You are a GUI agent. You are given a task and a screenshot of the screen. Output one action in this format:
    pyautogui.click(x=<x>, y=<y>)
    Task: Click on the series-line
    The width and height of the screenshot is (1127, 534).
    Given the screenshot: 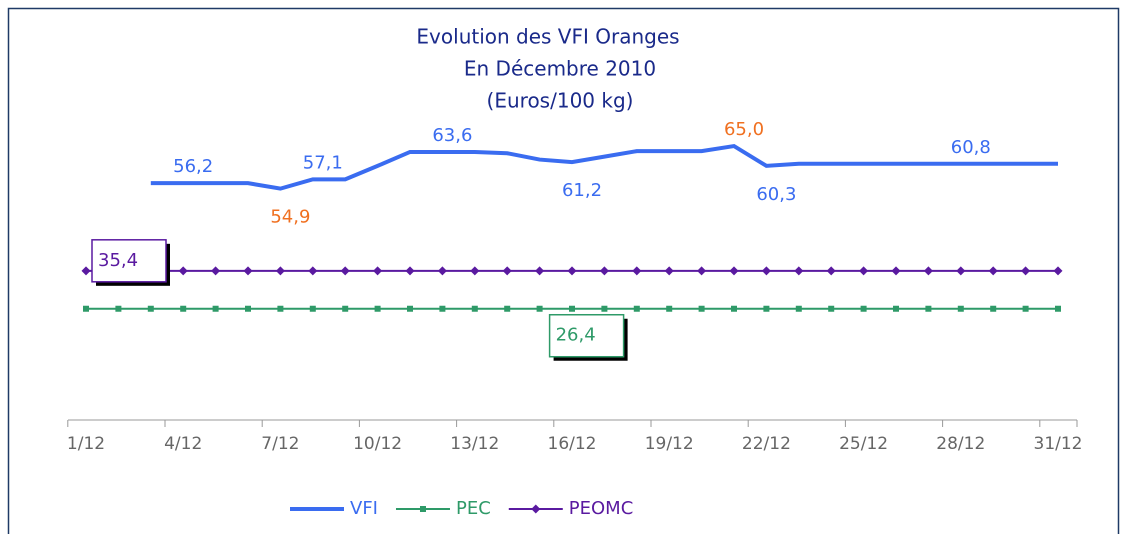 What is the action you would take?
    pyautogui.click(x=604, y=167)
    